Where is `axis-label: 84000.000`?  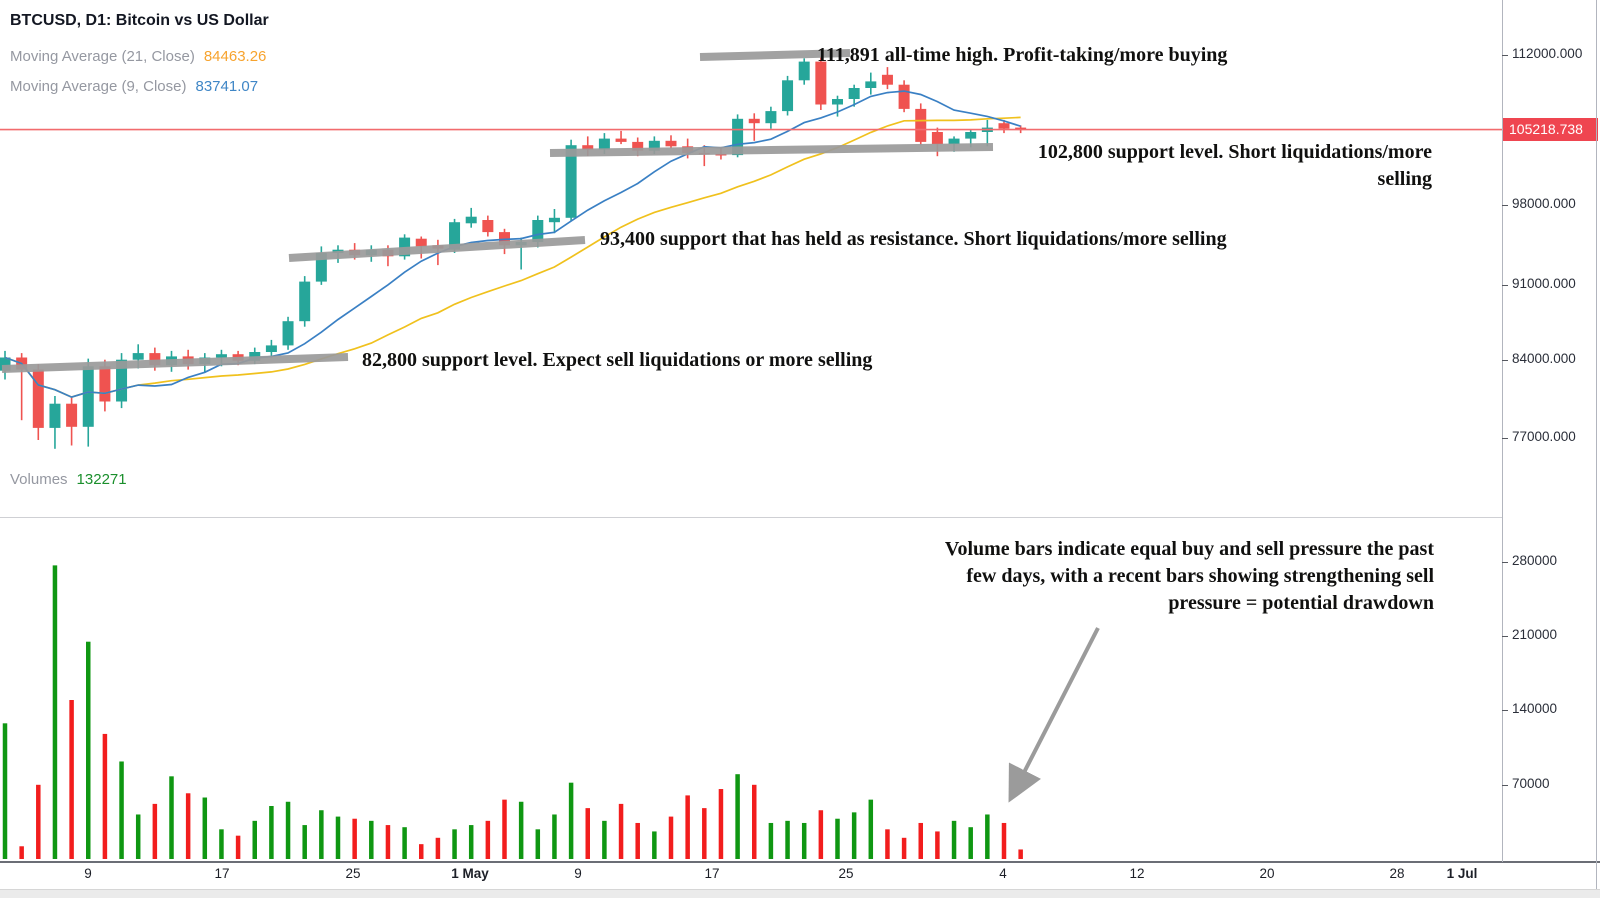 axis-label: 84000.000 is located at coordinates (1544, 358).